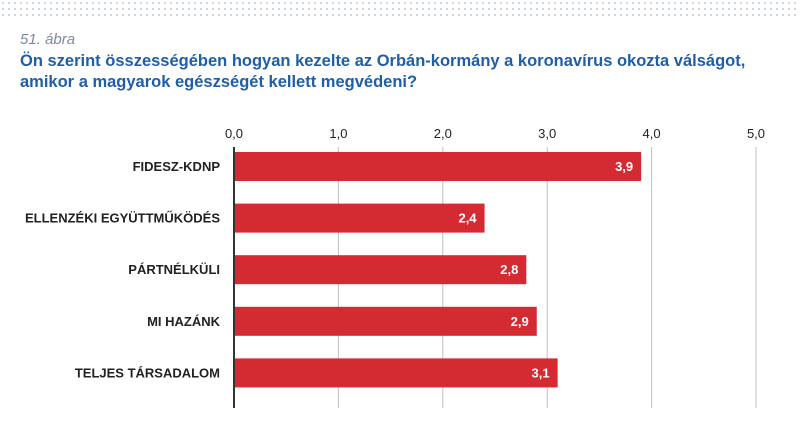  I want to click on category-label: ELLENZÉKI EGYÜTTMŰKÖDÉS, so click(122, 218).